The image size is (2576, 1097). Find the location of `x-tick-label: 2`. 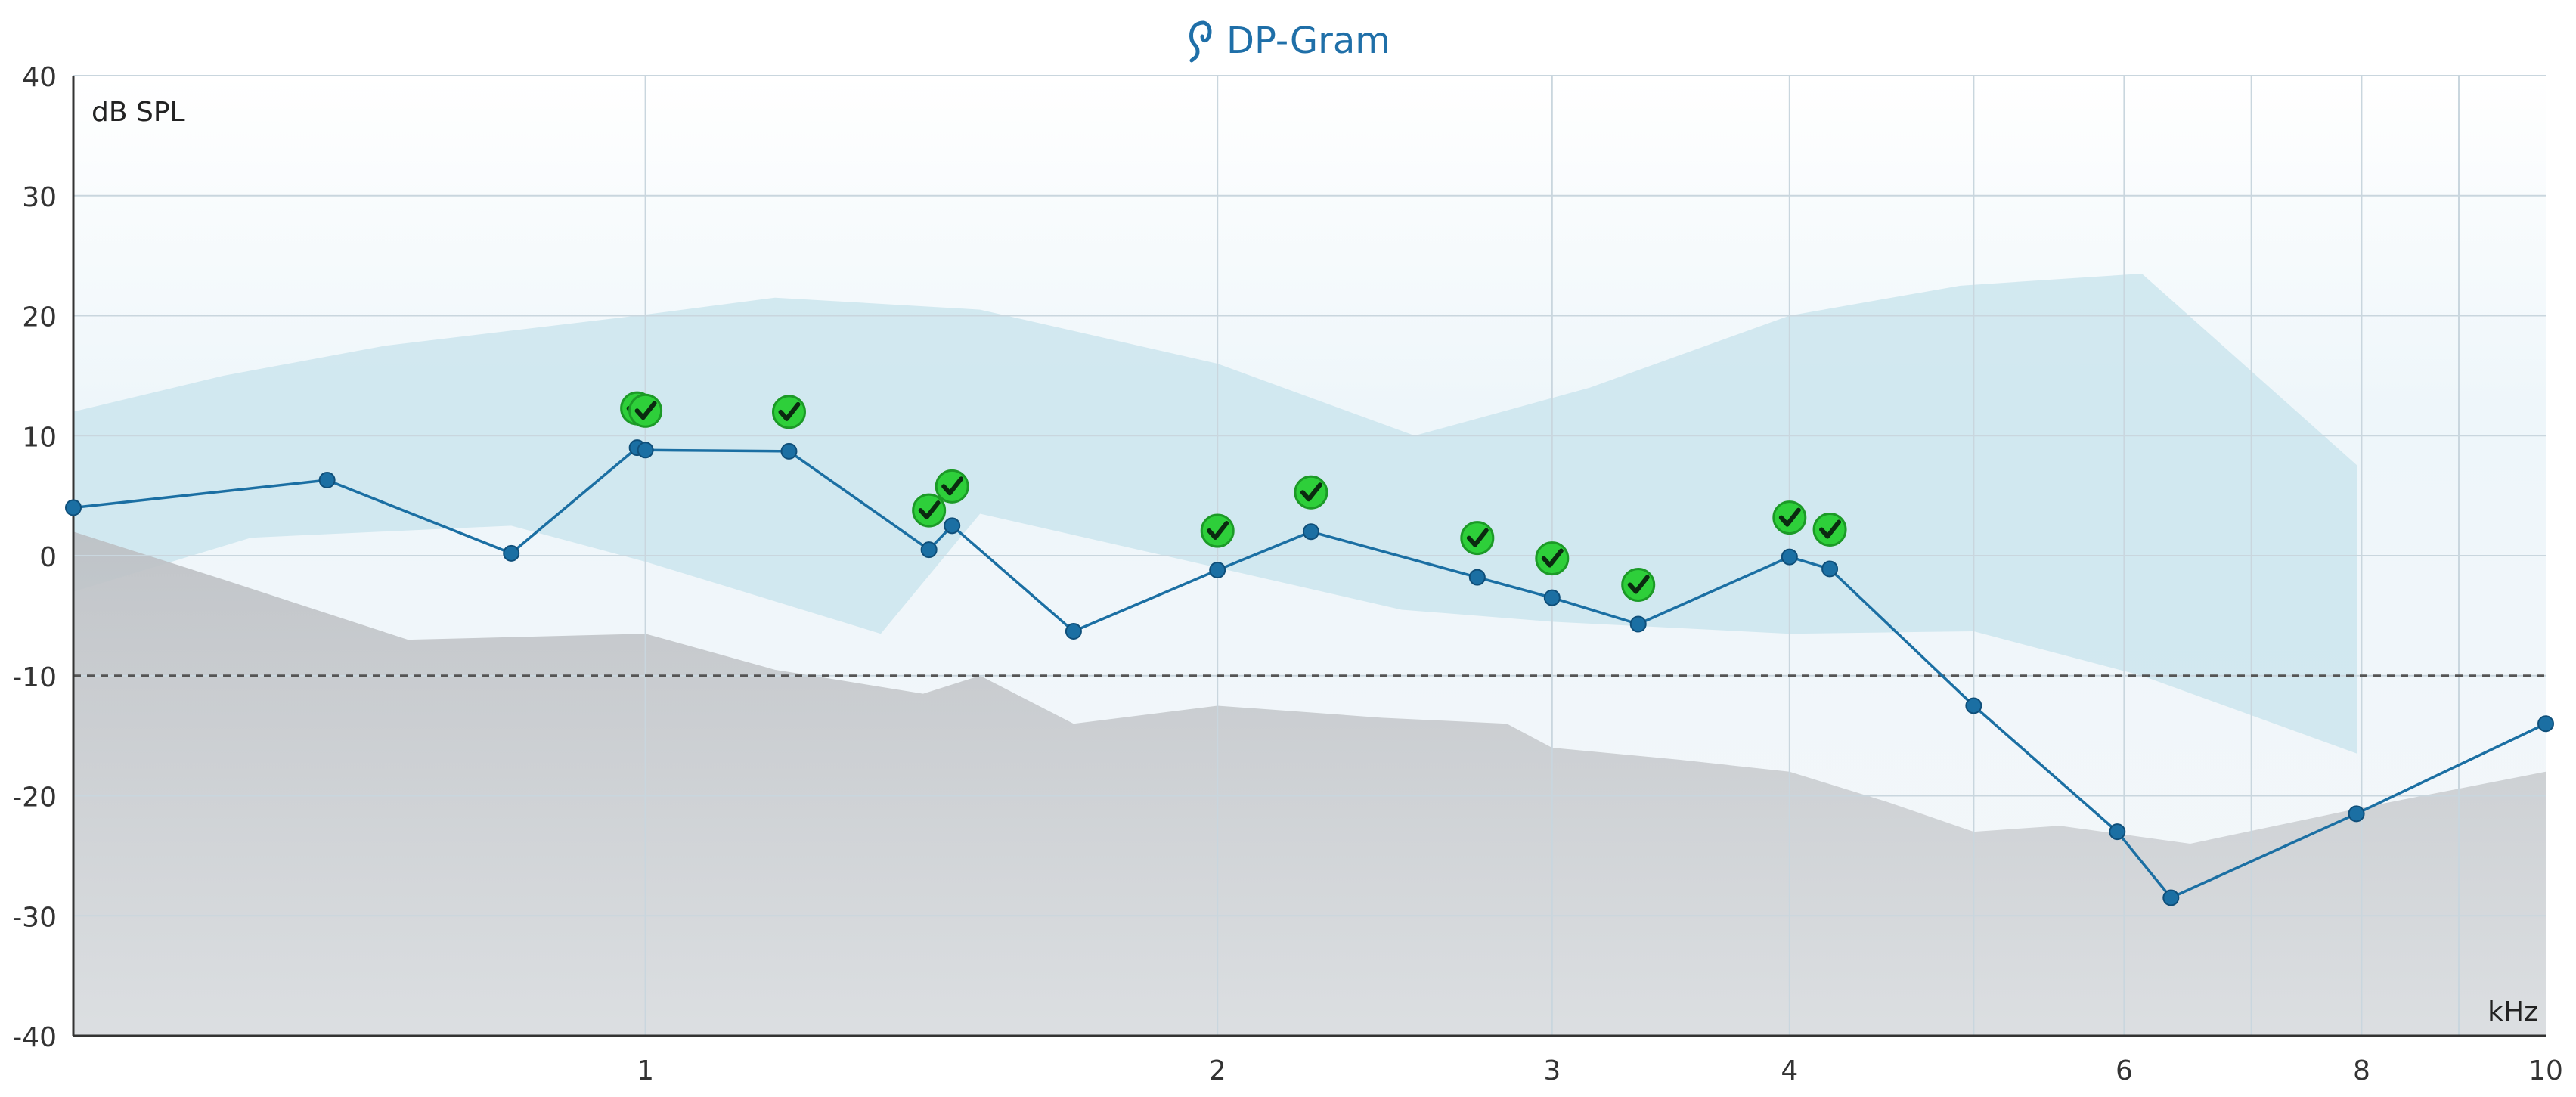

x-tick-label: 2 is located at coordinates (1217, 1070).